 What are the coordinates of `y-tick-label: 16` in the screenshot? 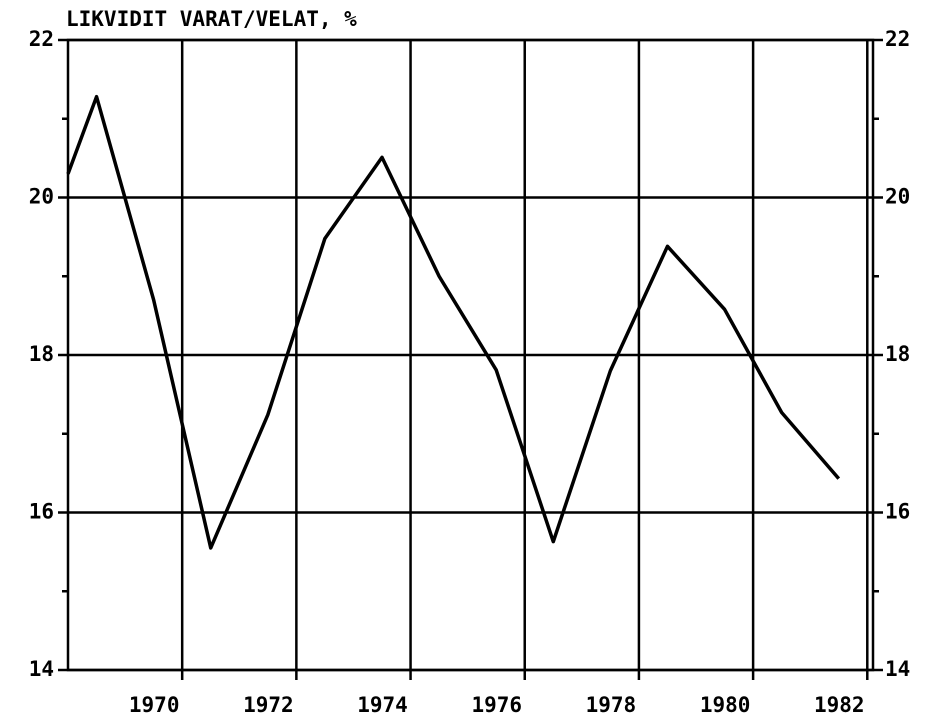 It's located at (41, 512).